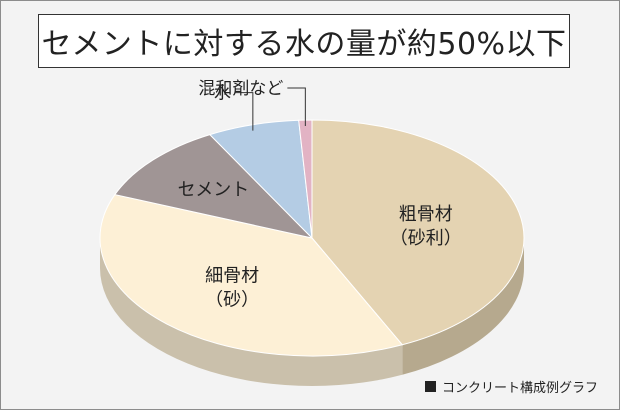  I want to click on slice-label-1: 細骨材, so click(232, 275).